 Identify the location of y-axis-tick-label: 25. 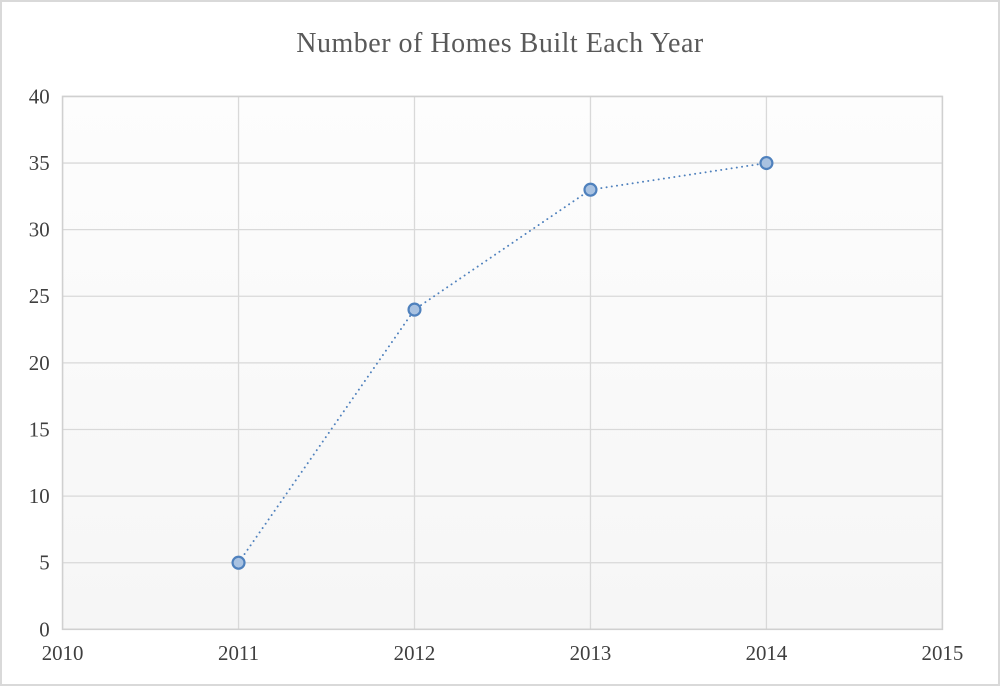
(39, 296).